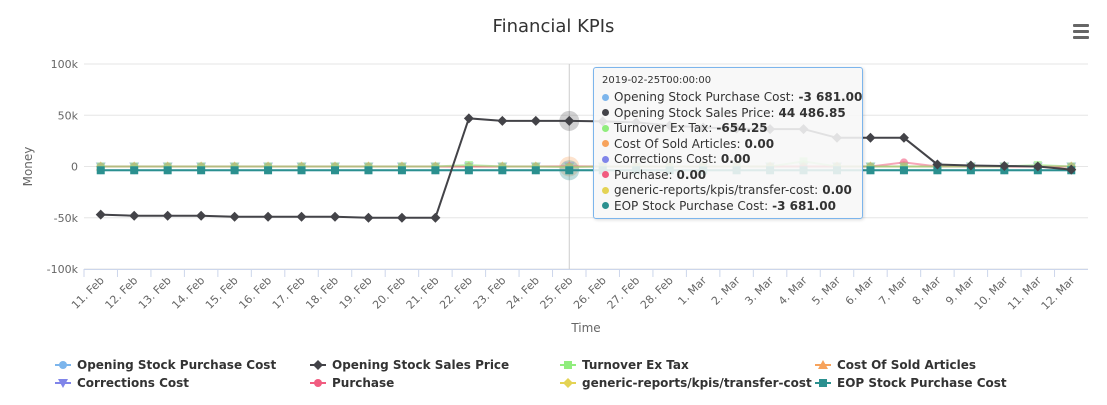 This screenshot has width=1107, height=405. I want to click on x-tick-label: 24. Feb, so click(523, 293).